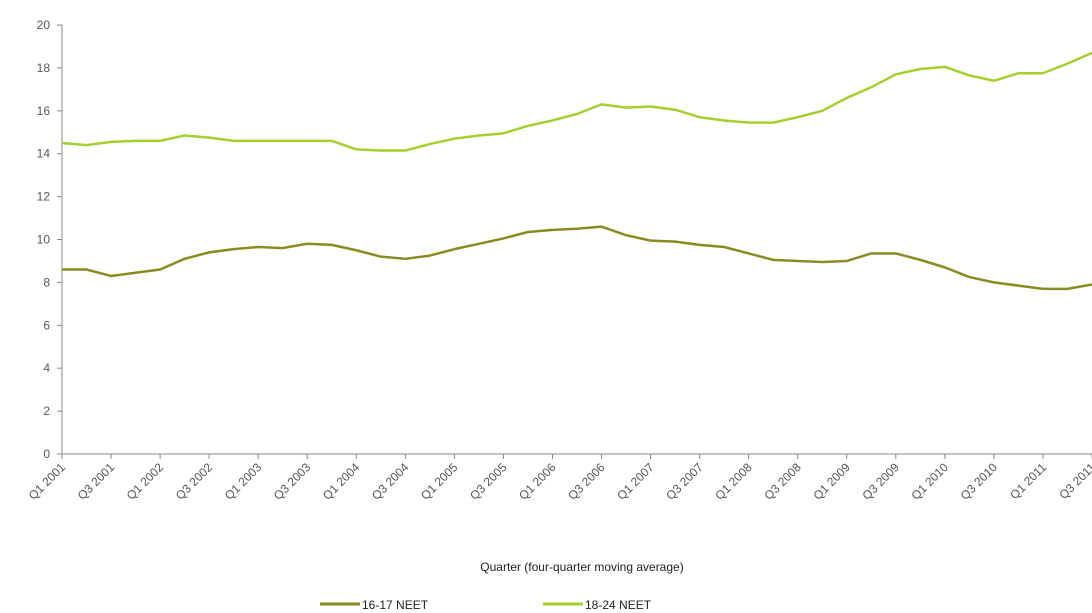  I want to click on y-tick-label: 18, so click(44, 68).